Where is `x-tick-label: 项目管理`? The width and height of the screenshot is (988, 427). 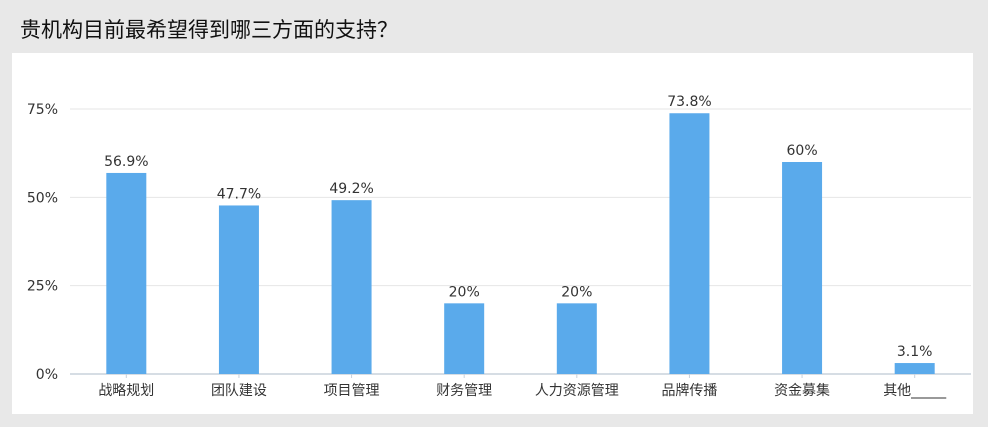 x-tick-label: 项目管理 is located at coordinates (352, 391).